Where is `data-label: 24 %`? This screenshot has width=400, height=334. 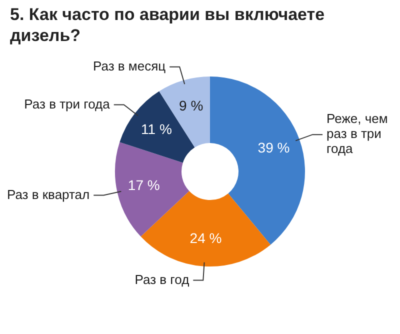
data-label: 24 % is located at coordinates (206, 238).